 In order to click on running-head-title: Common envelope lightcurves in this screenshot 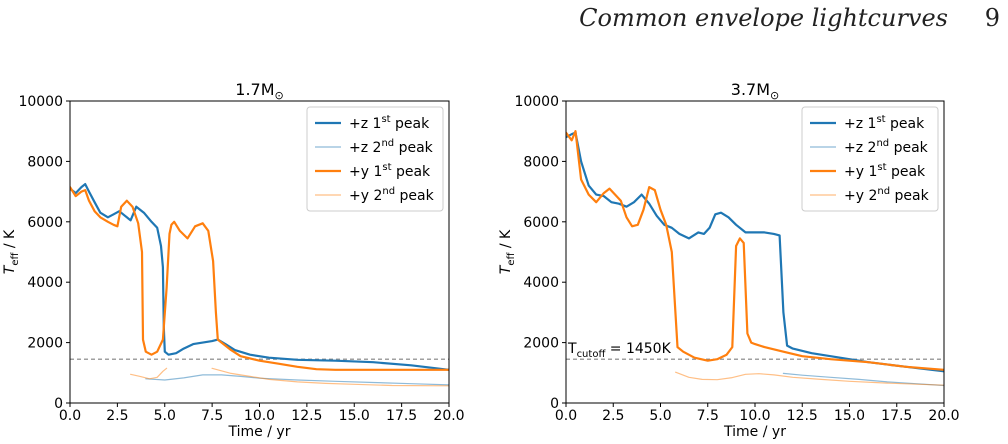, I will do `click(763, 18)`.